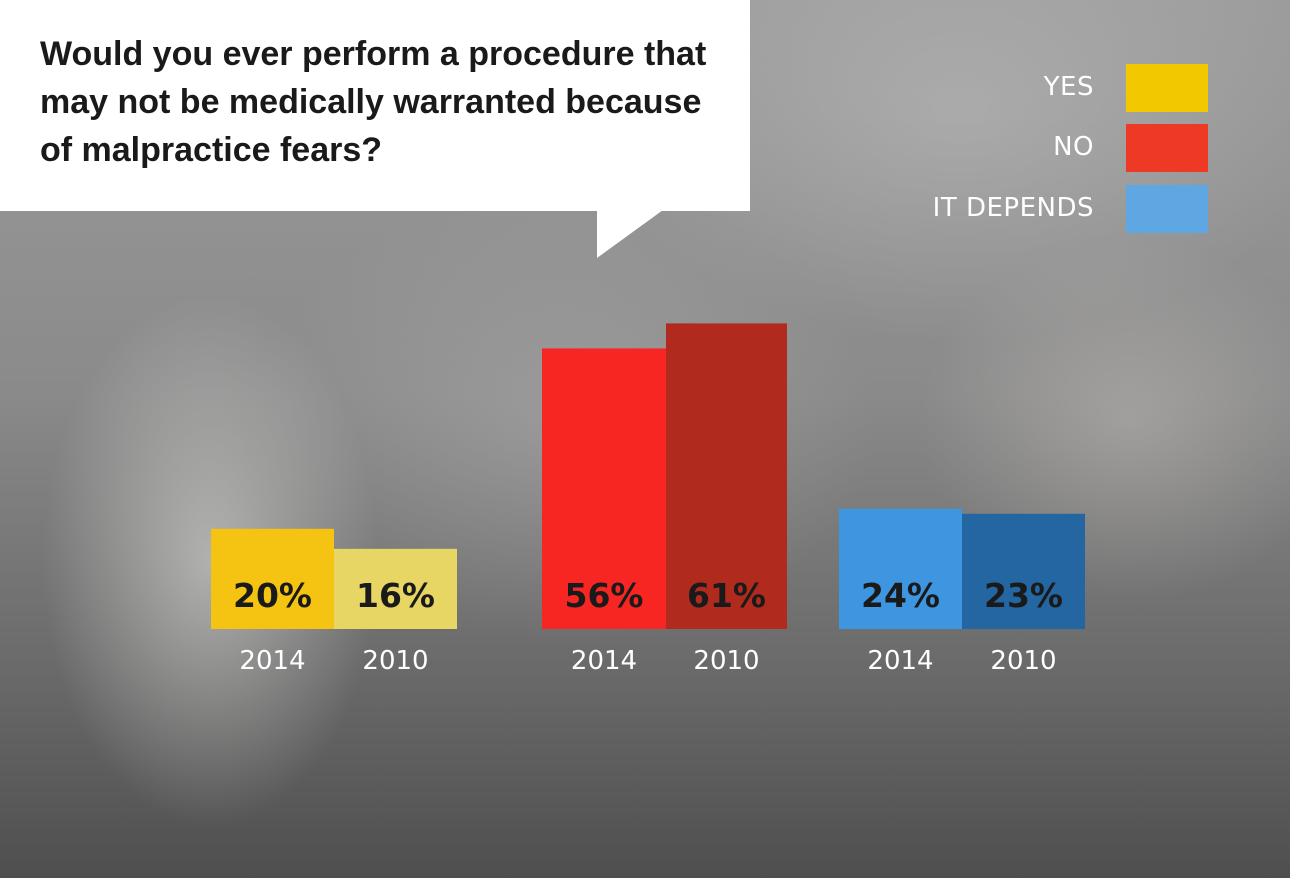  Describe the element at coordinates (630, 234) in the screenshot. I see `speech-bubble-tail` at that location.